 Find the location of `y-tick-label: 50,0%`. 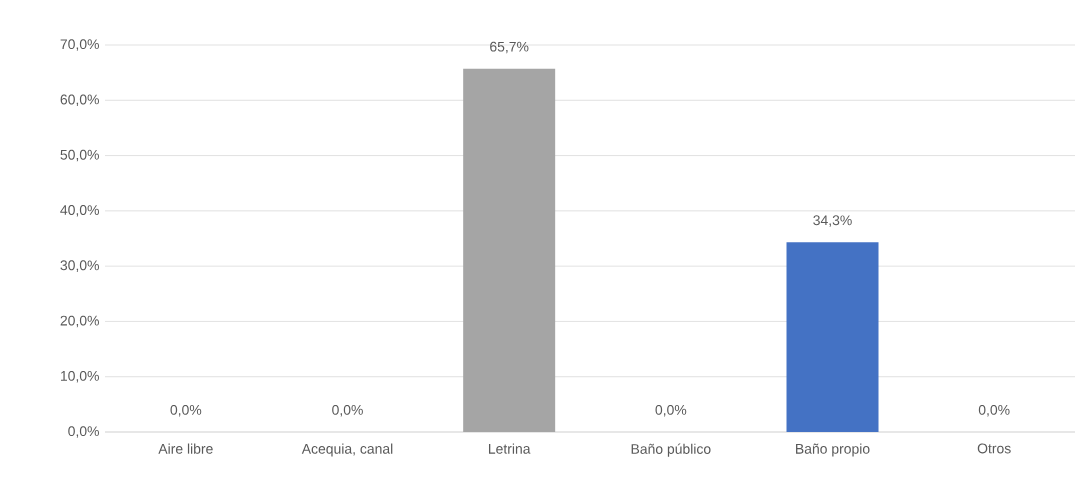

y-tick-label: 50,0% is located at coordinates (79, 155).